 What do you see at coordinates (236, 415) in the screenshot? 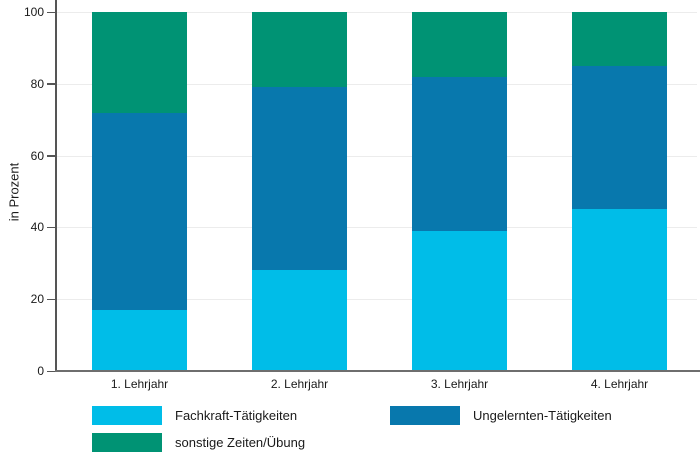
I see `legend-label: Fachkraft-Tätigkeiten` at bounding box center [236, 415].